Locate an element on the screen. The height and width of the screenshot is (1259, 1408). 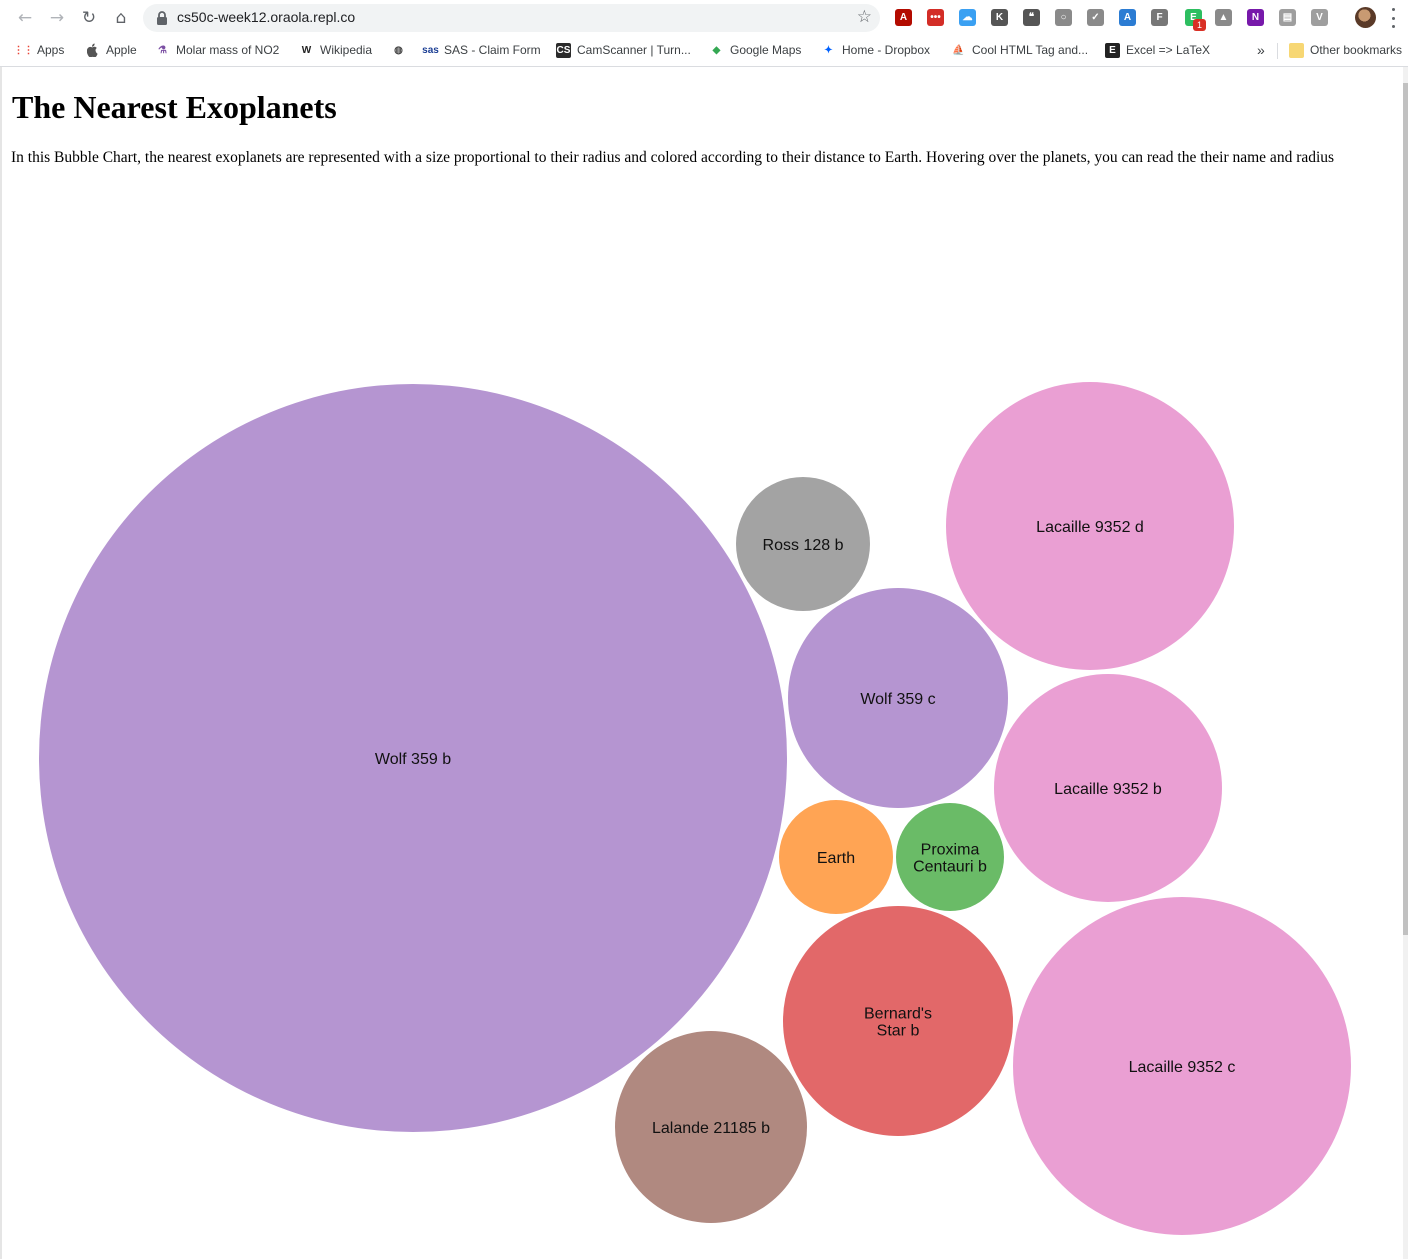
sas-icon: sas is located at coordinates (430, 50).